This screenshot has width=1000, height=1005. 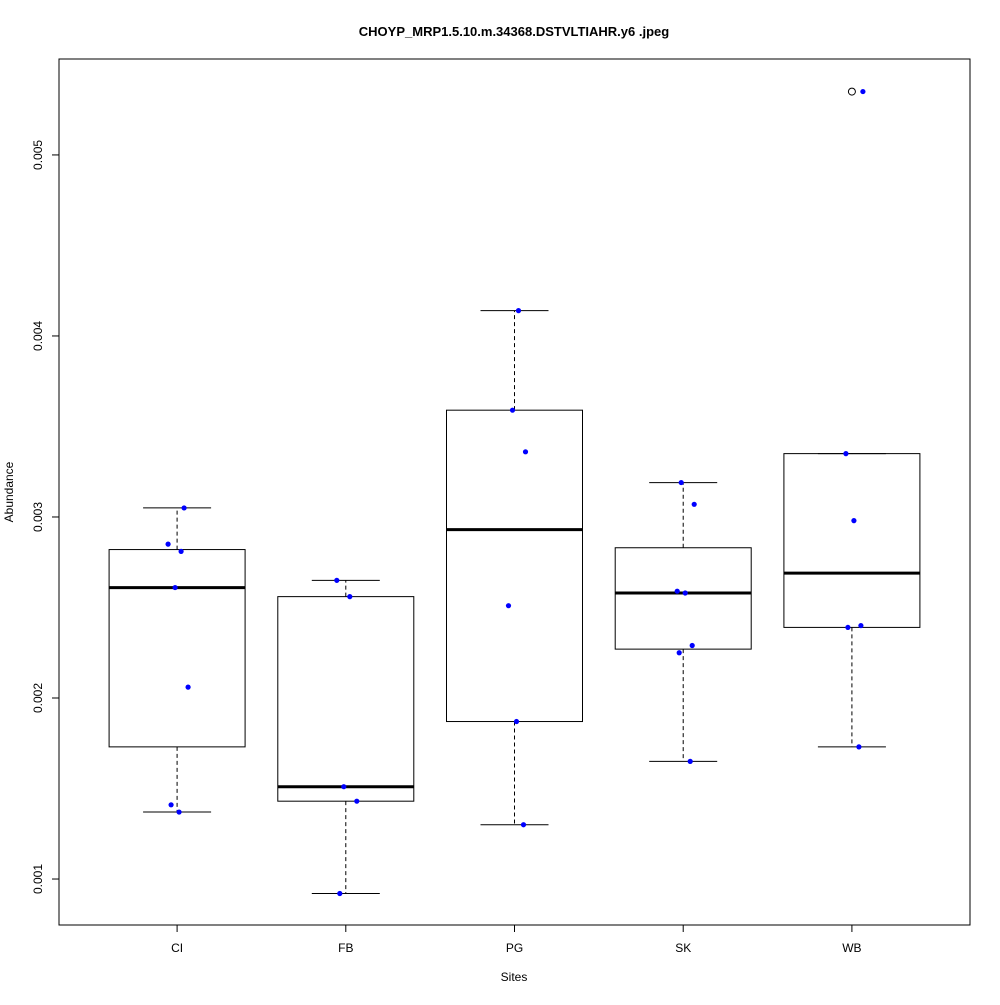 I want to click on box-SK, so click(x=683, y=598).